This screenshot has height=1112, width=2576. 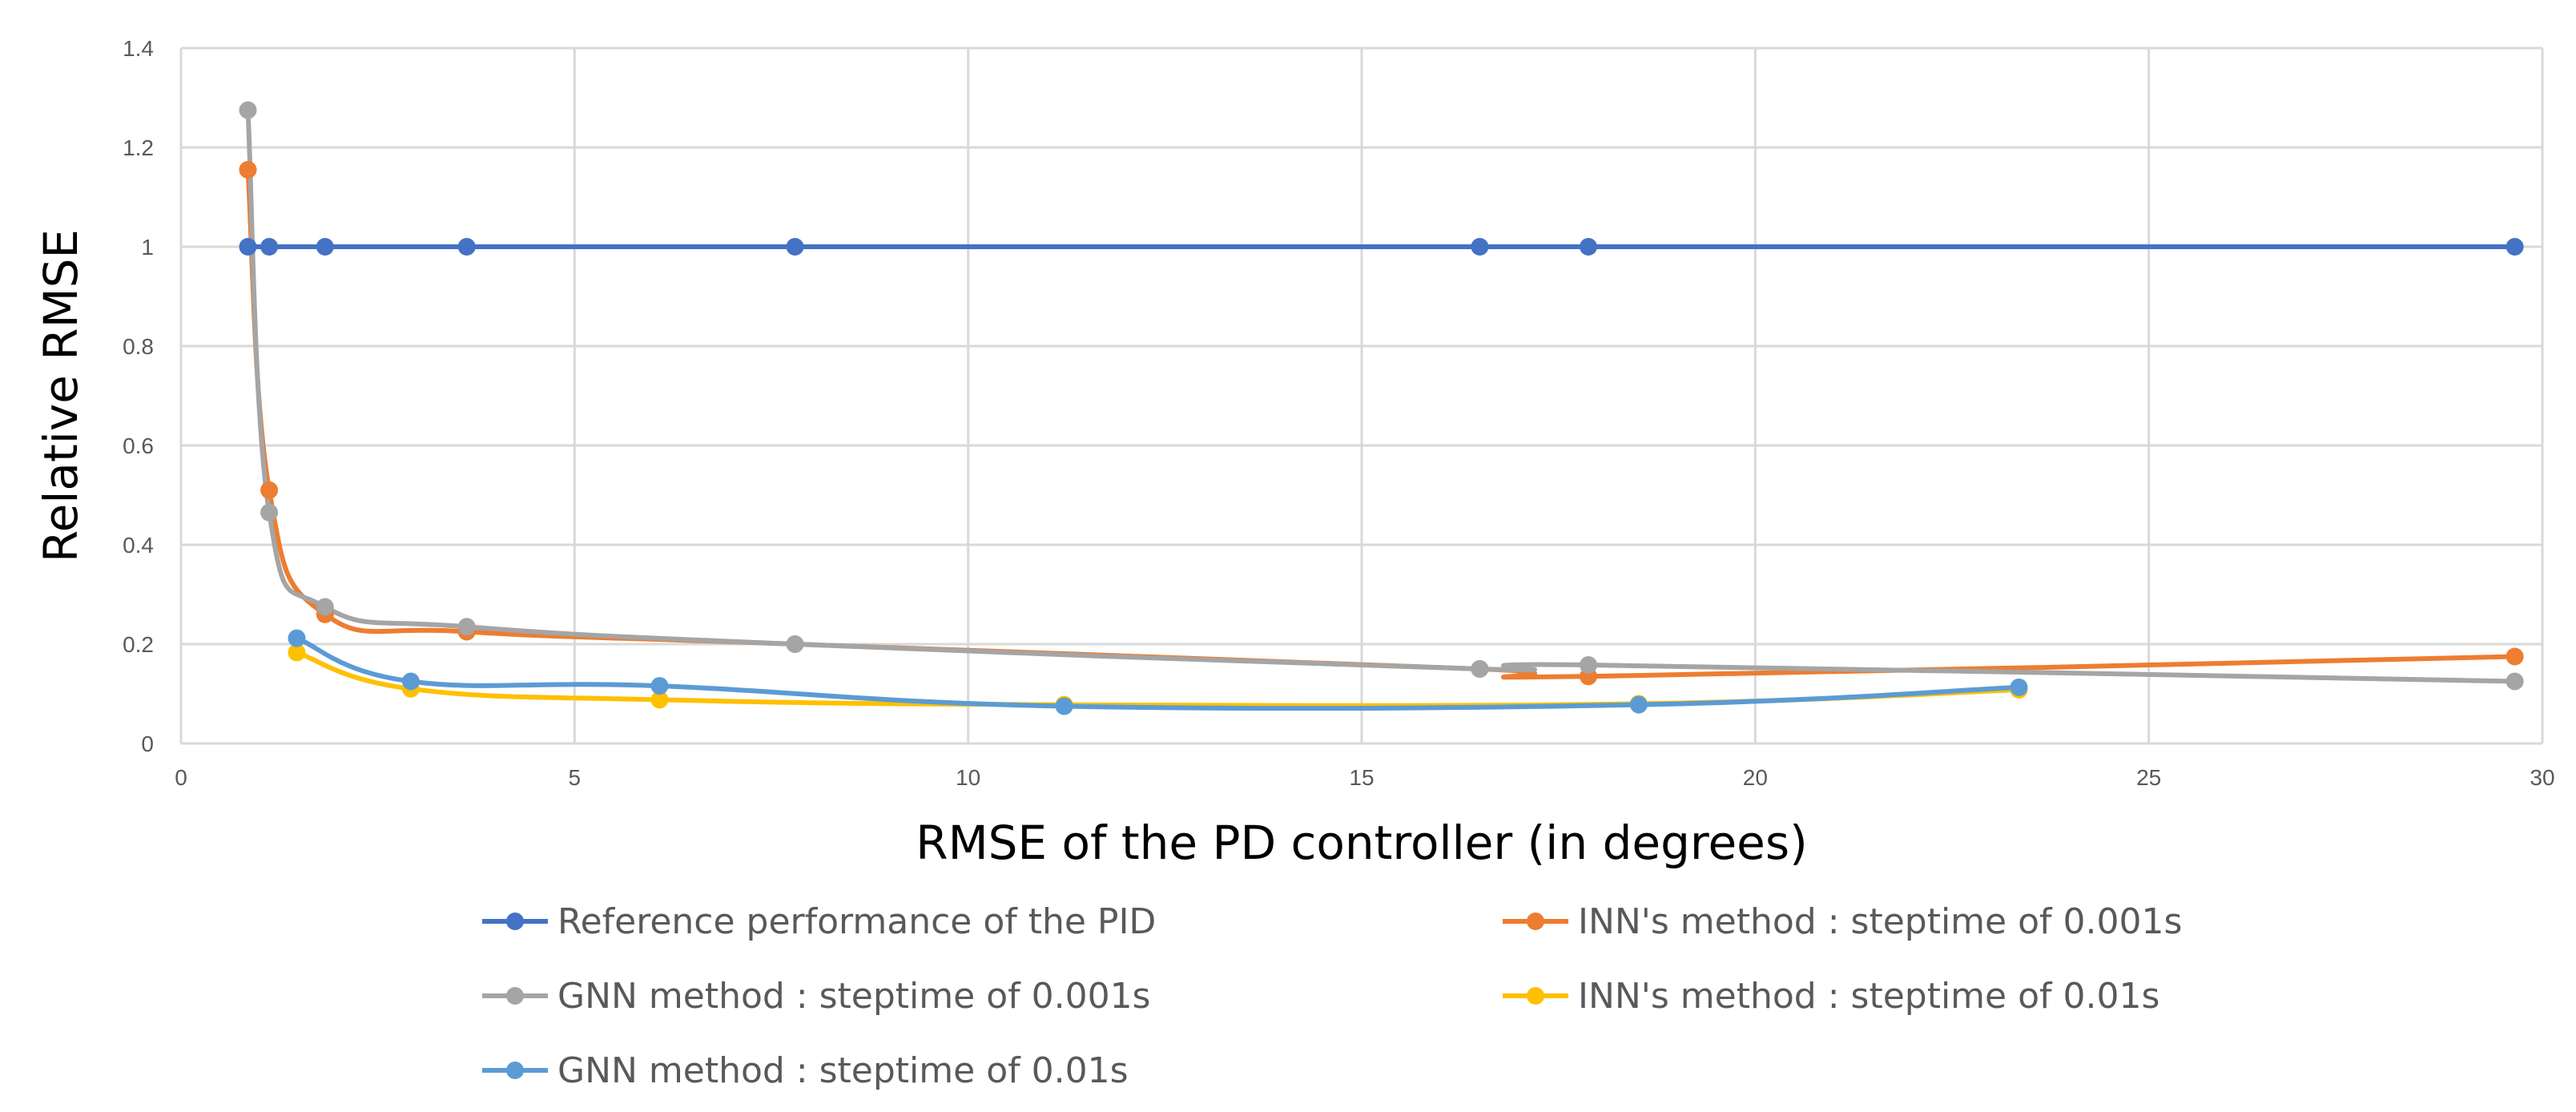 I want to click on y-tick-label: 1.4, so click(x=138, y=48).